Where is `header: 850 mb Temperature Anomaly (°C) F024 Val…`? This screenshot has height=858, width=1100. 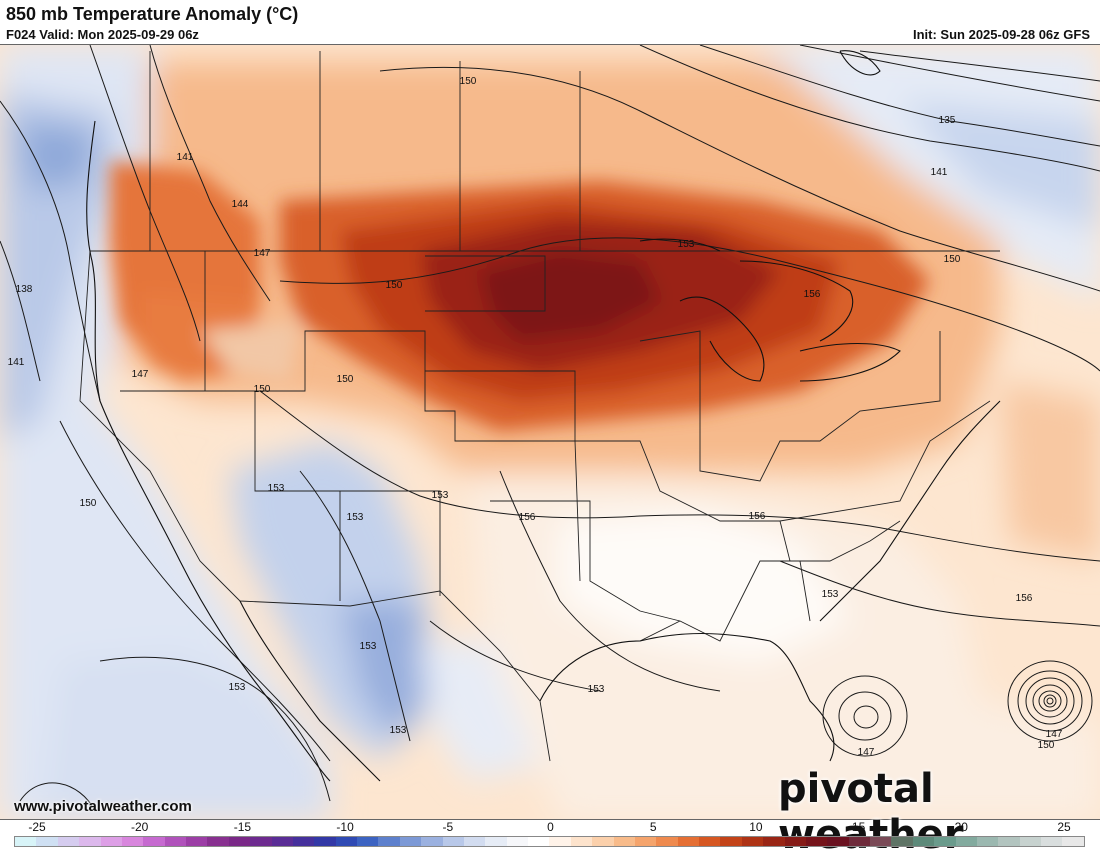
header: 850 mb Temperature Anomaly (°C) F024 Val… is located at coordinates (550, 22).